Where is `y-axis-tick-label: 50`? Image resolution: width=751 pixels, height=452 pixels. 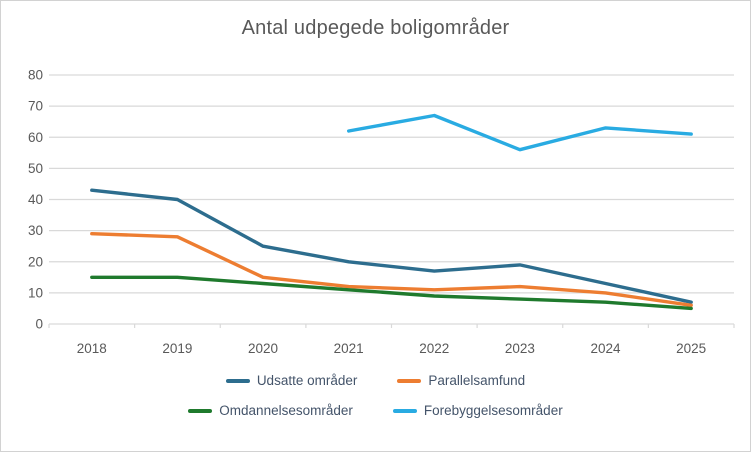
y-axis-tick-label: 50 is located at coordinates (35, 168).